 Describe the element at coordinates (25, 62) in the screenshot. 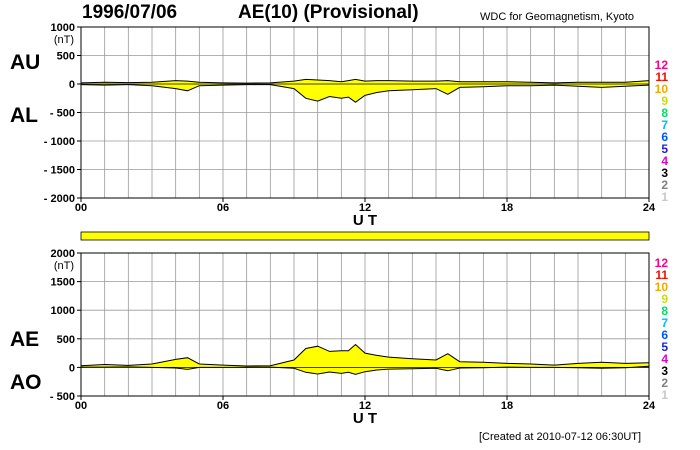

I see `au-label: AU` at that location.